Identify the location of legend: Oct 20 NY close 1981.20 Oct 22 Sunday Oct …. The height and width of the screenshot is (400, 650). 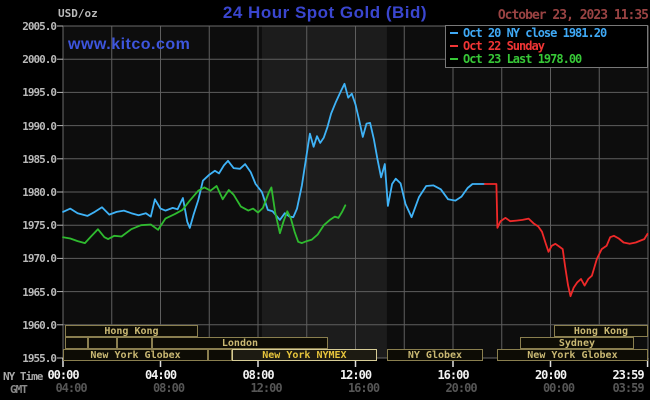
(546, 46).